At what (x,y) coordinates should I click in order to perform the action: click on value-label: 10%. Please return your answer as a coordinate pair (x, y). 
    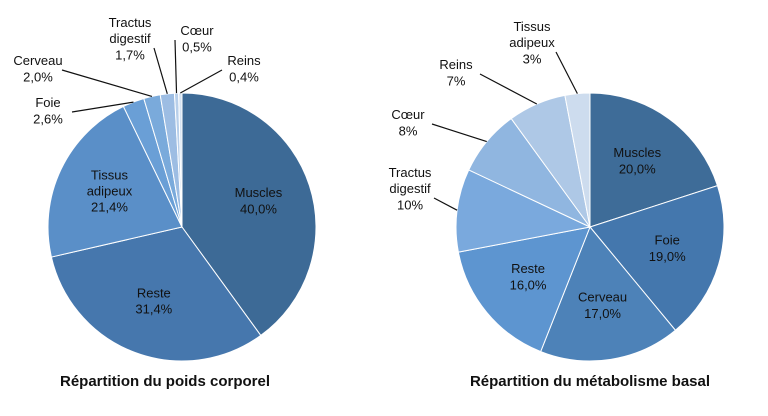
    Looking at the image, I should click on (410, 204).